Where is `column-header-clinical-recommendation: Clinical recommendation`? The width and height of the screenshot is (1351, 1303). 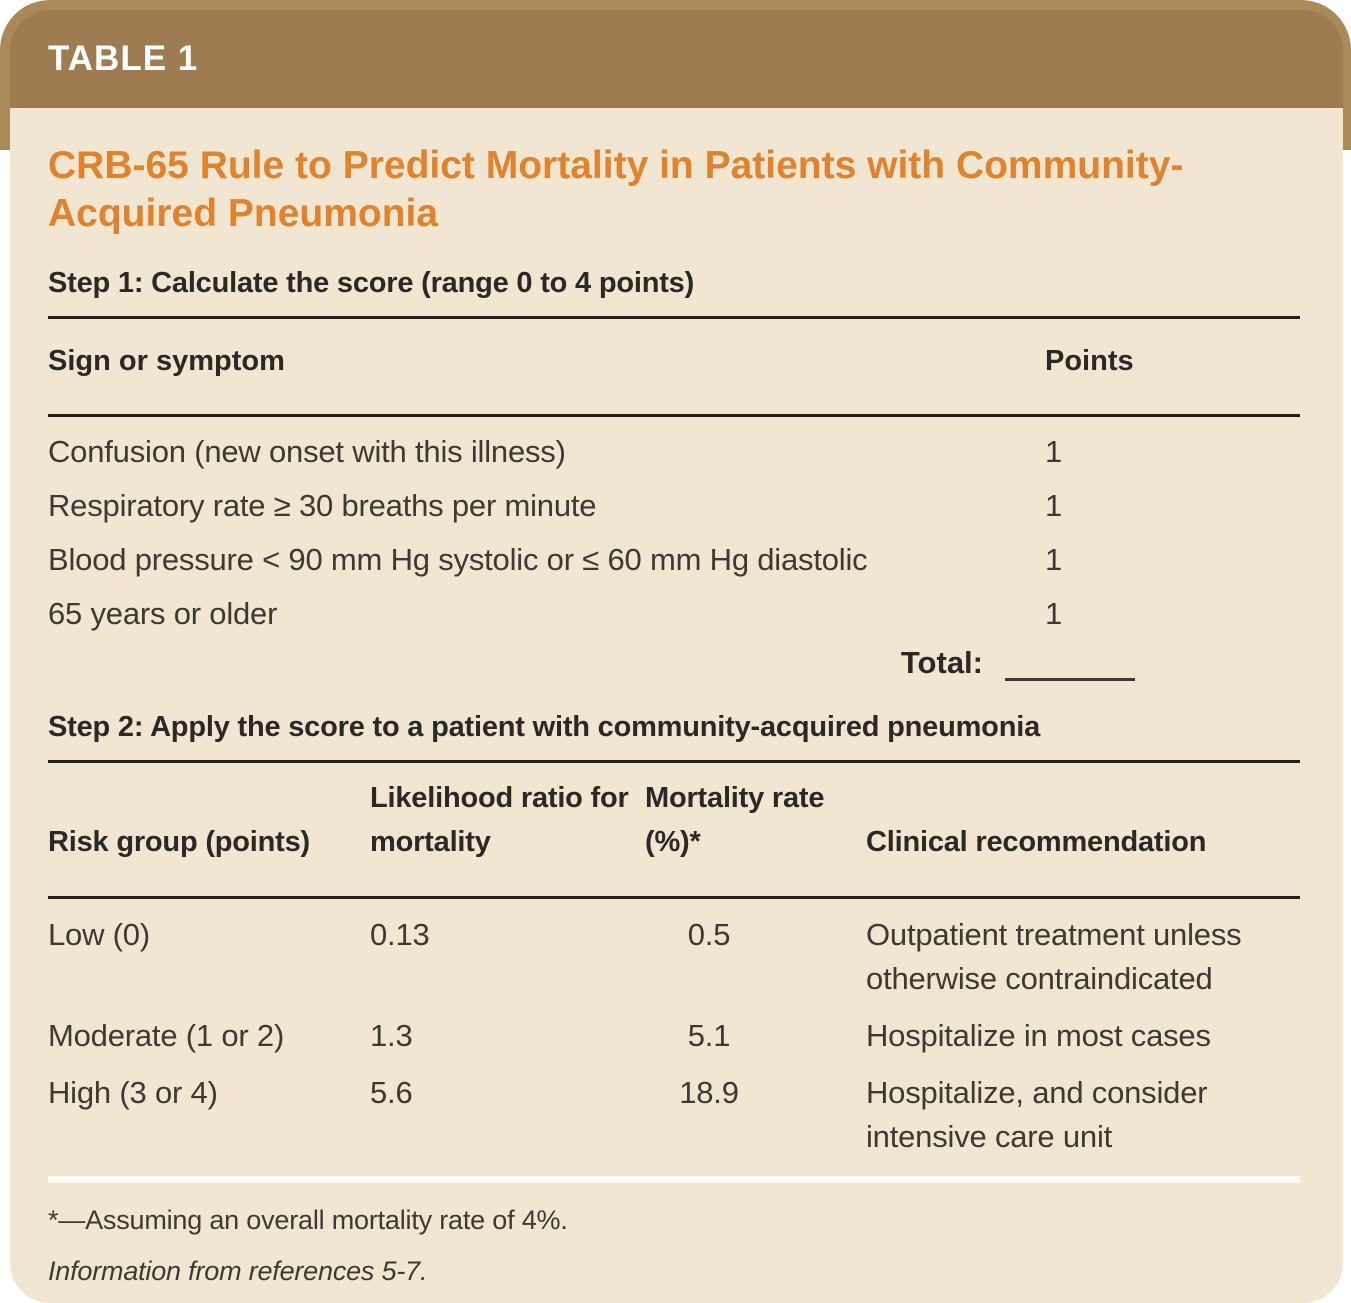 column-header-clinical-recommendation: Clinical recommendation is located at coordinates (1036, 841).